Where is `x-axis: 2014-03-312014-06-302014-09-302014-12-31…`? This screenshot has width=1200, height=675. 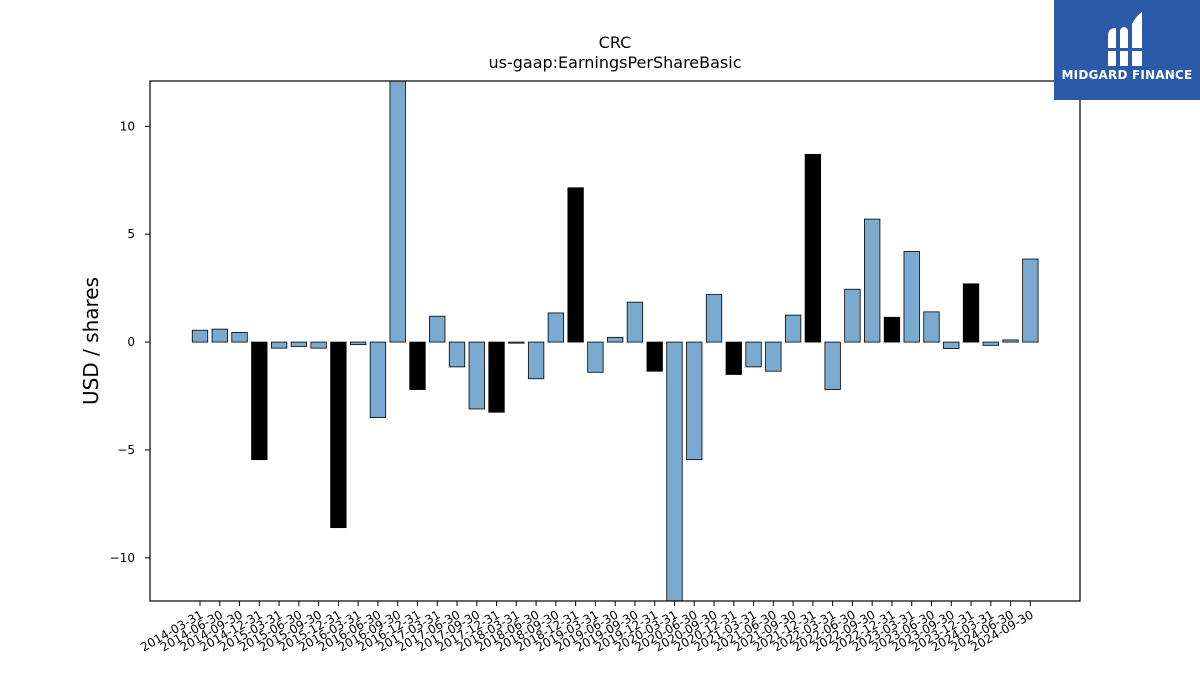
x-axis: 2014-03-312014-06-302014-09-302014-12-31… is located at coordinates (587, 627).